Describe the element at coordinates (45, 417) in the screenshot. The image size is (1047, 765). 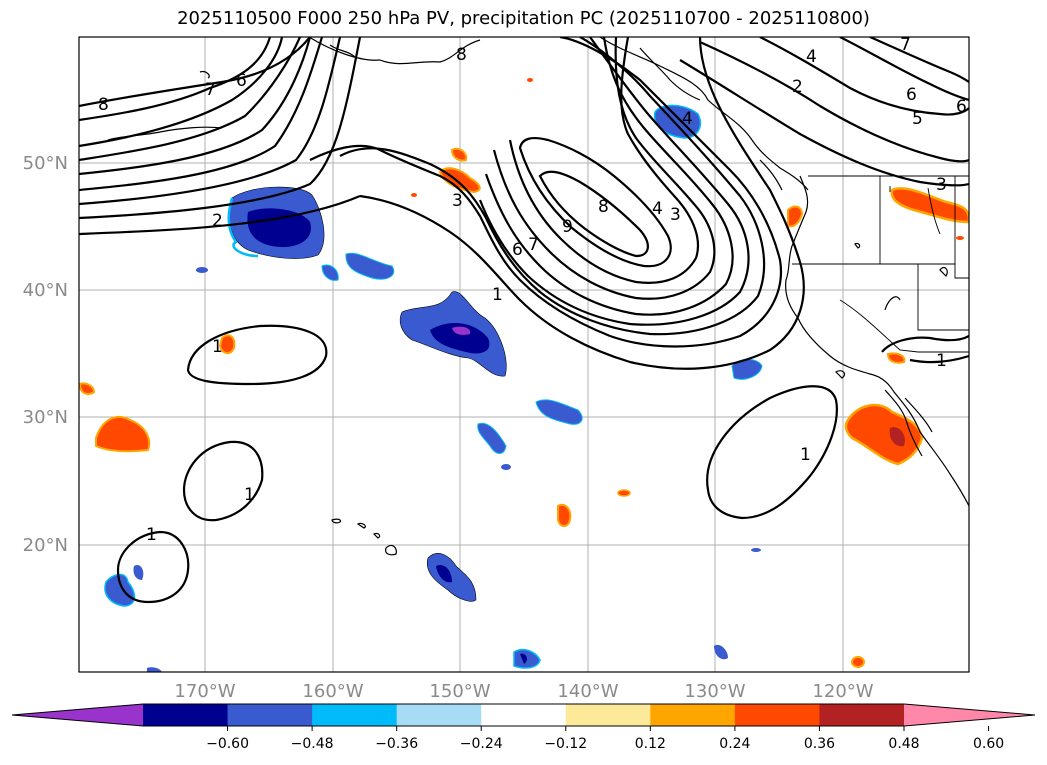
I see `lat-label: 30°N` at that location.